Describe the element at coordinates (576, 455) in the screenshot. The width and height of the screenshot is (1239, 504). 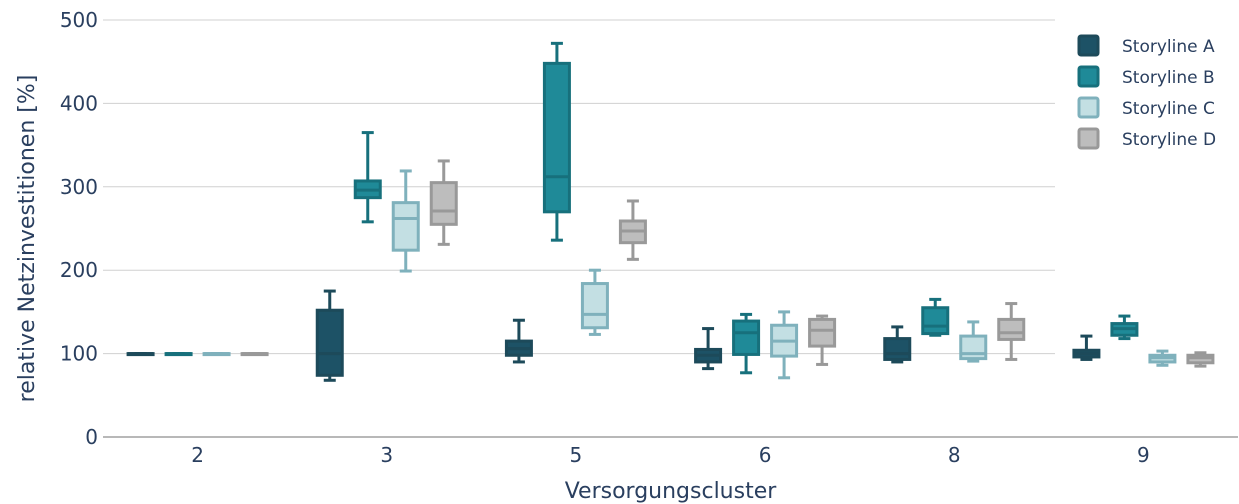
I see `x-tick-label: 5` at that location.